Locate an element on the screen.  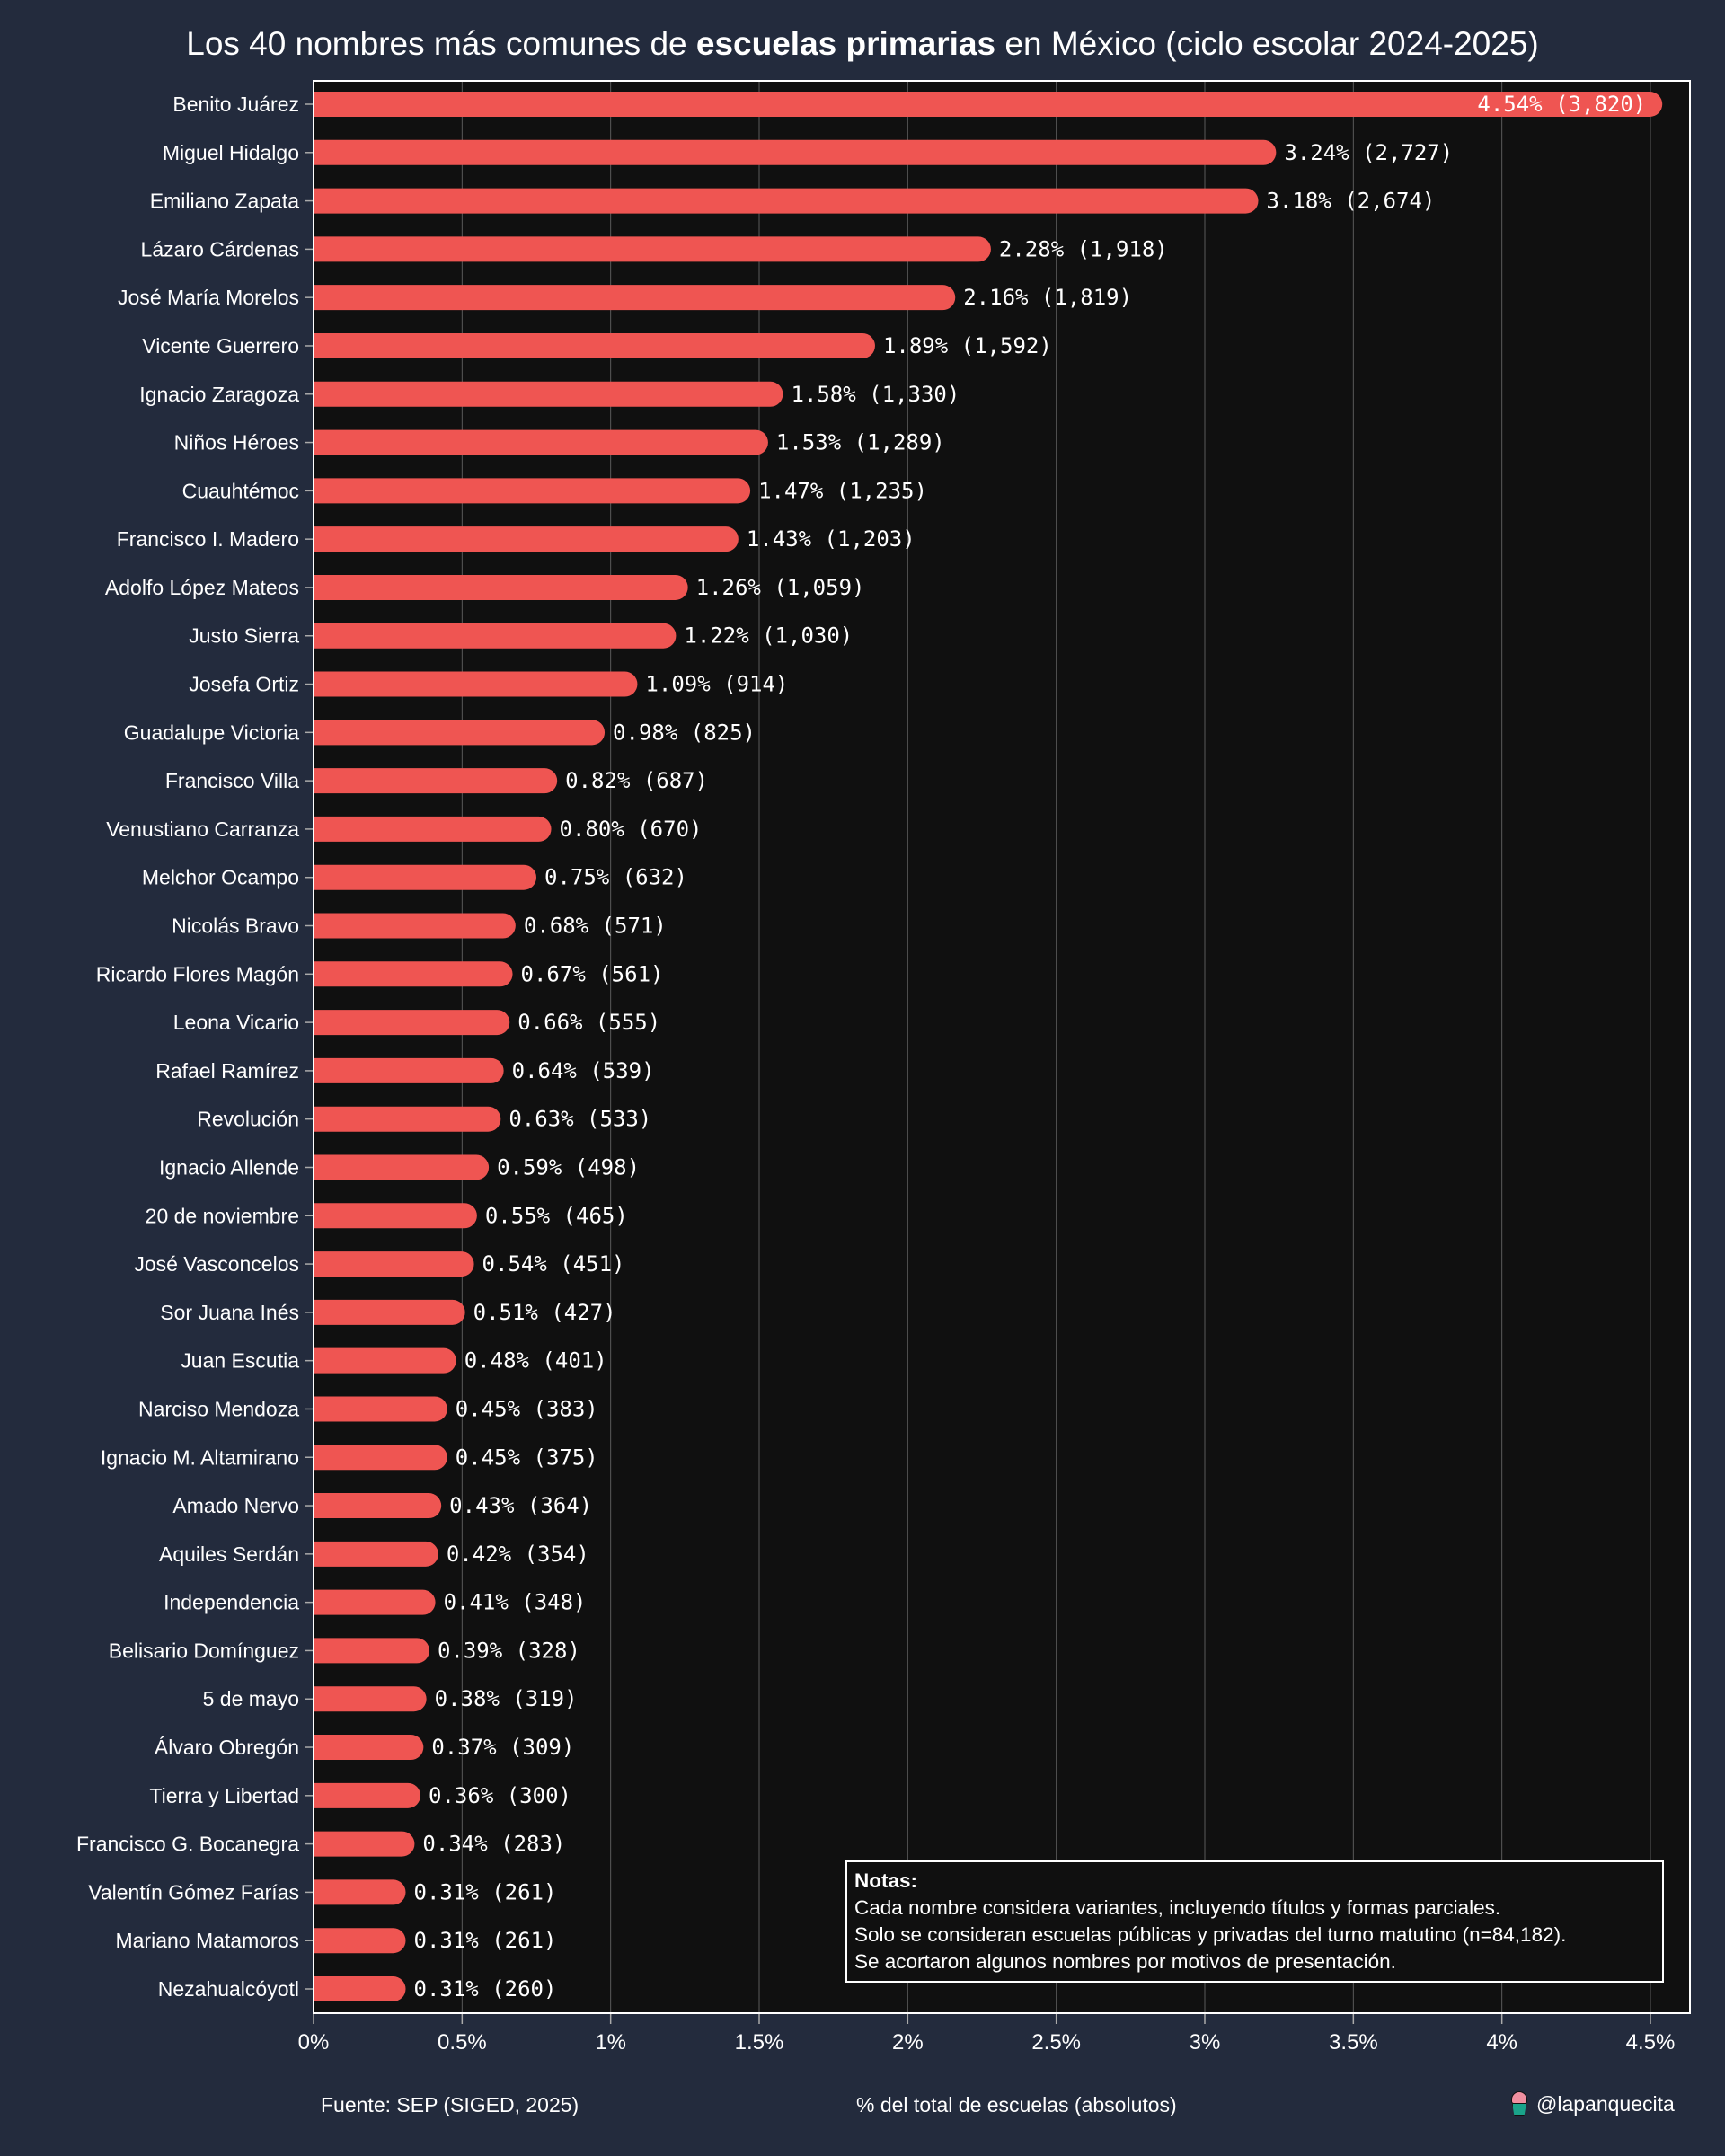
data-label: 0.45% (375) is located at coordinates (527, 1457).